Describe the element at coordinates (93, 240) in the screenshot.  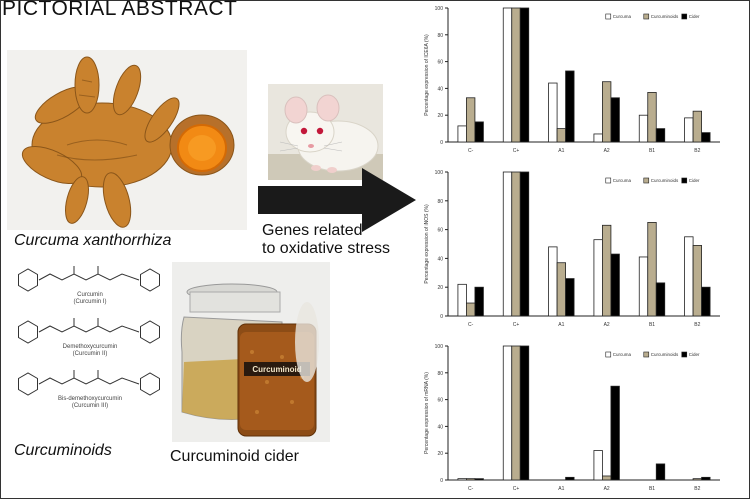
I see `plant-caption: Curcuma xanthorrhiza` at that location.